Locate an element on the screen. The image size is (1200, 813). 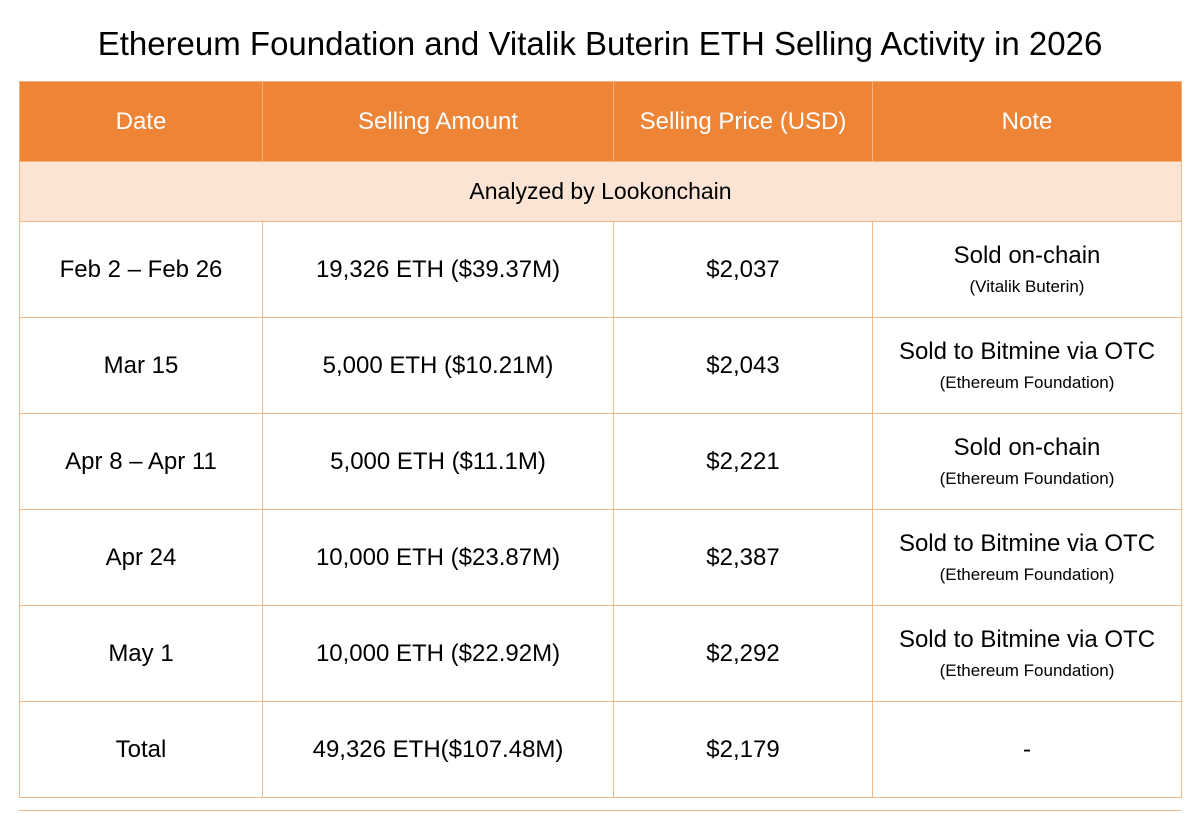
selling-price-cell: $2,037 is located at coordinates (743, 269).